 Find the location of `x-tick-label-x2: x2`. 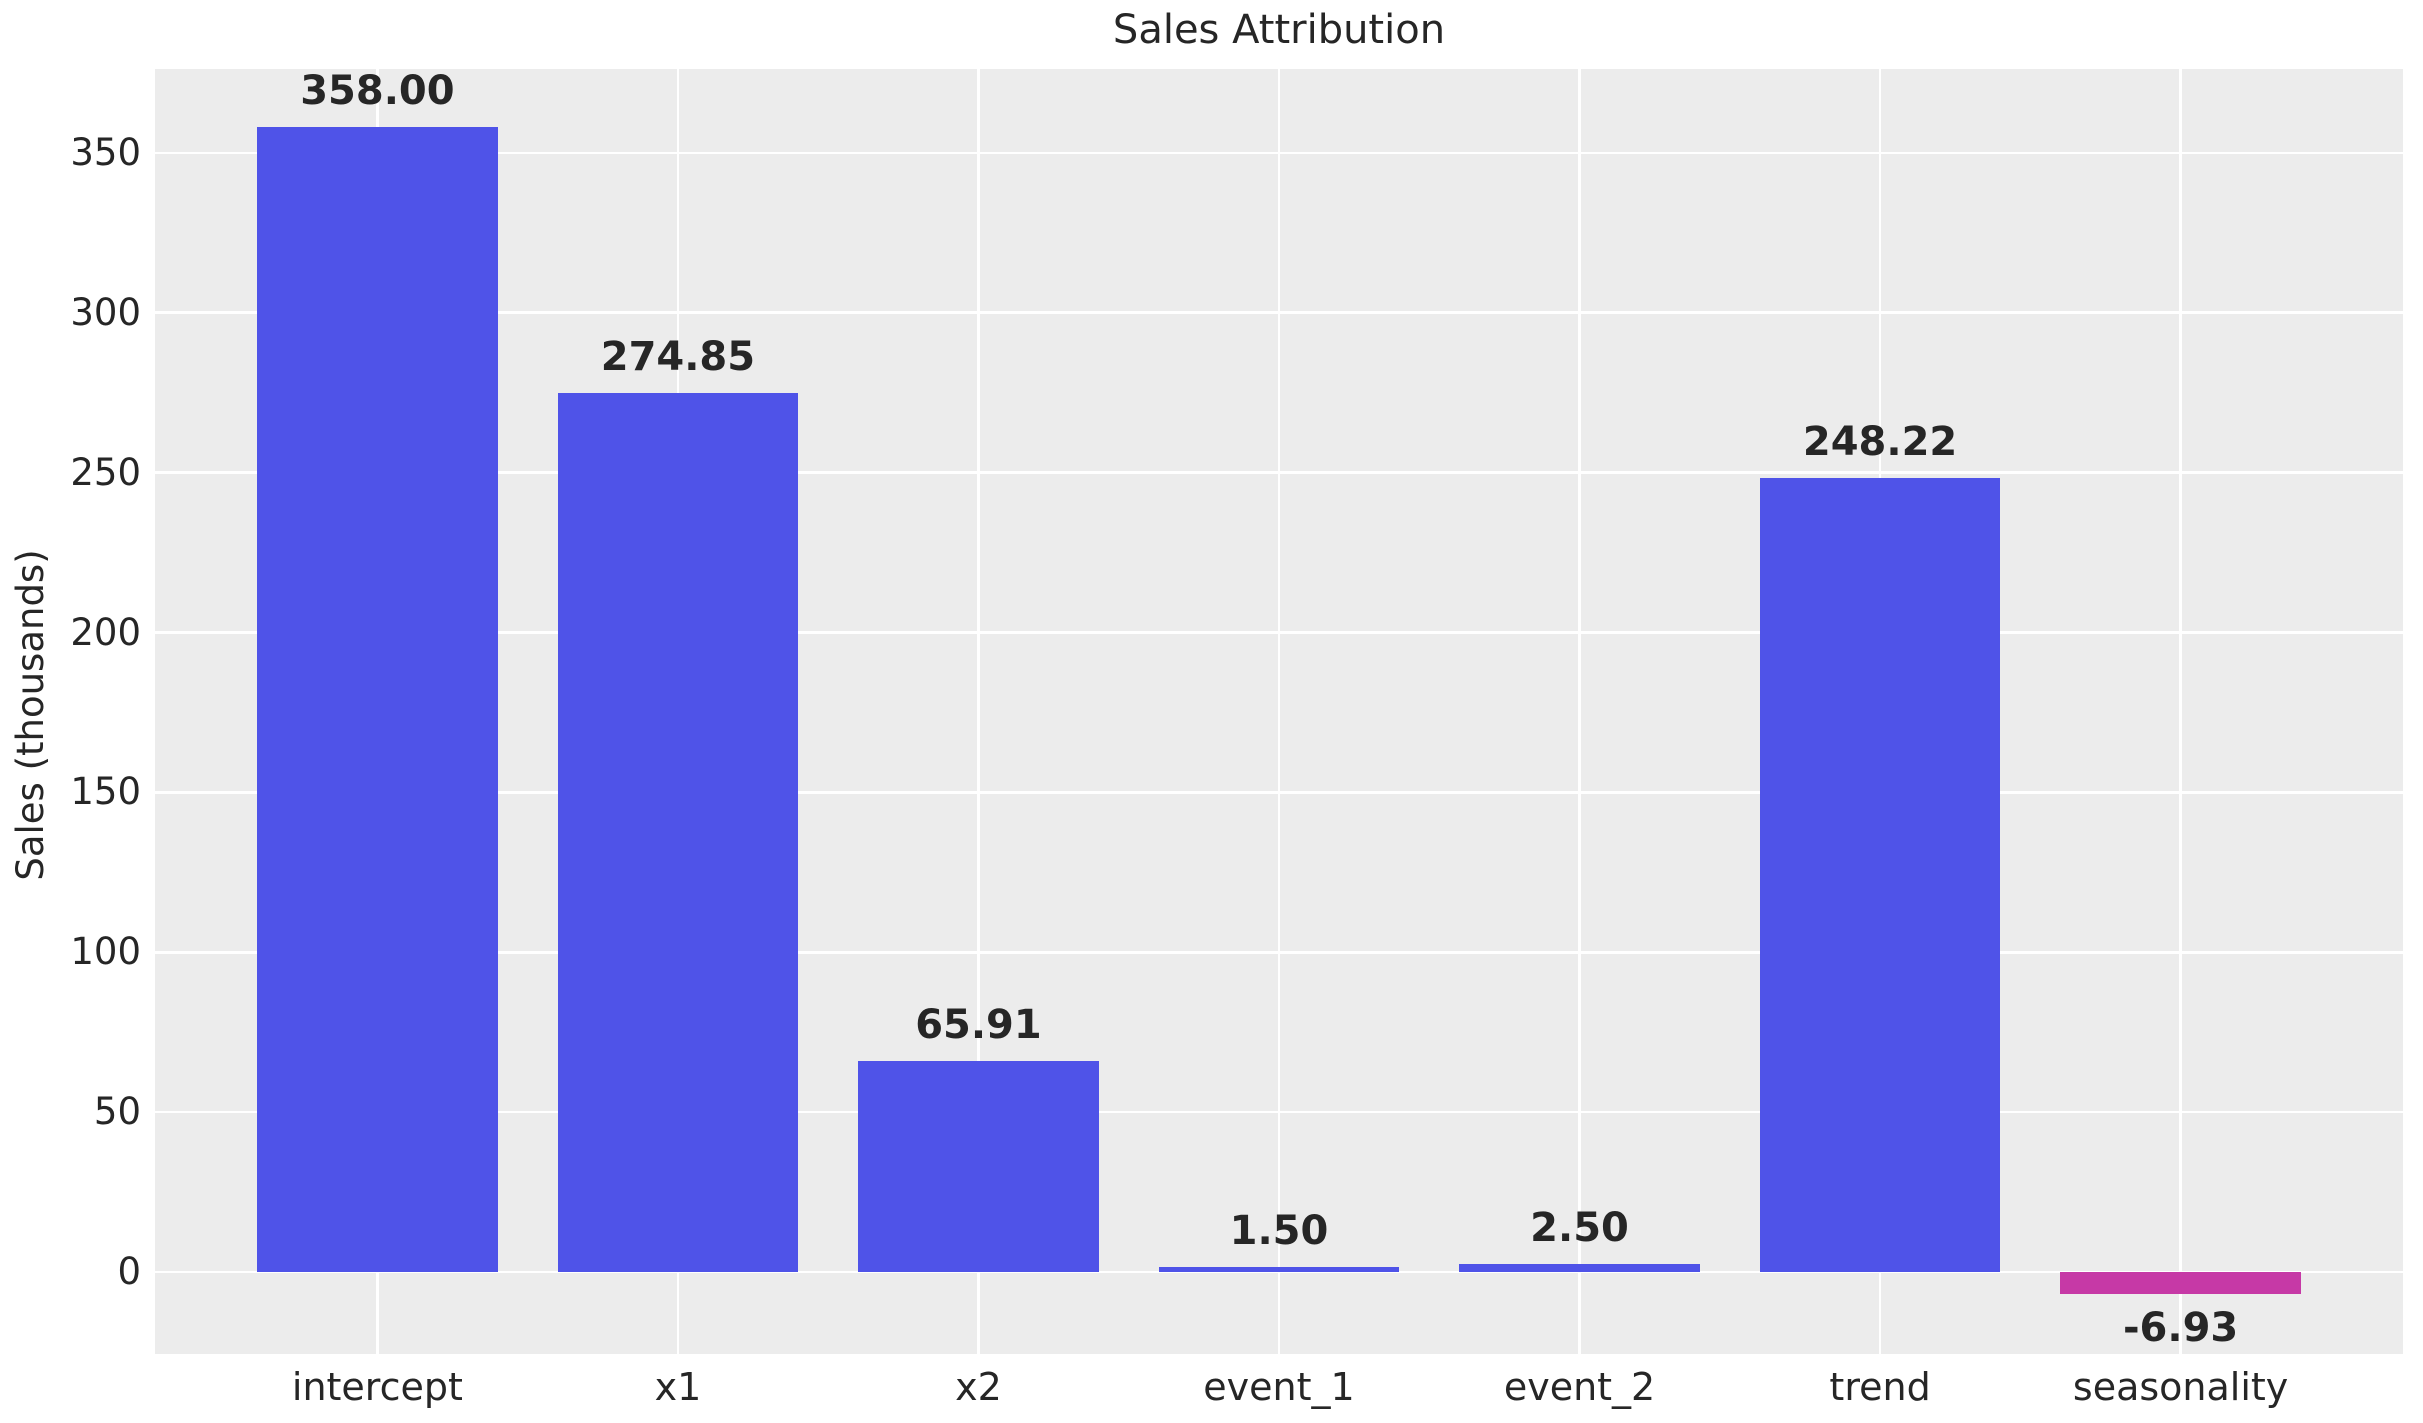

x-tick-label-x2: x2 is located at coordinates (978, 1387).